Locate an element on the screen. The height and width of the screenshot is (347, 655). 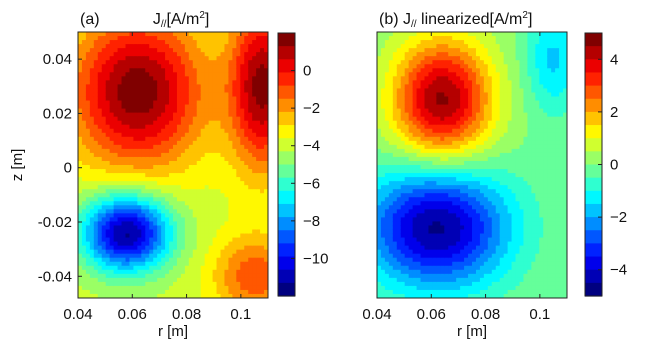
y-tick-label: 0 is located at coordinates (68, 168).